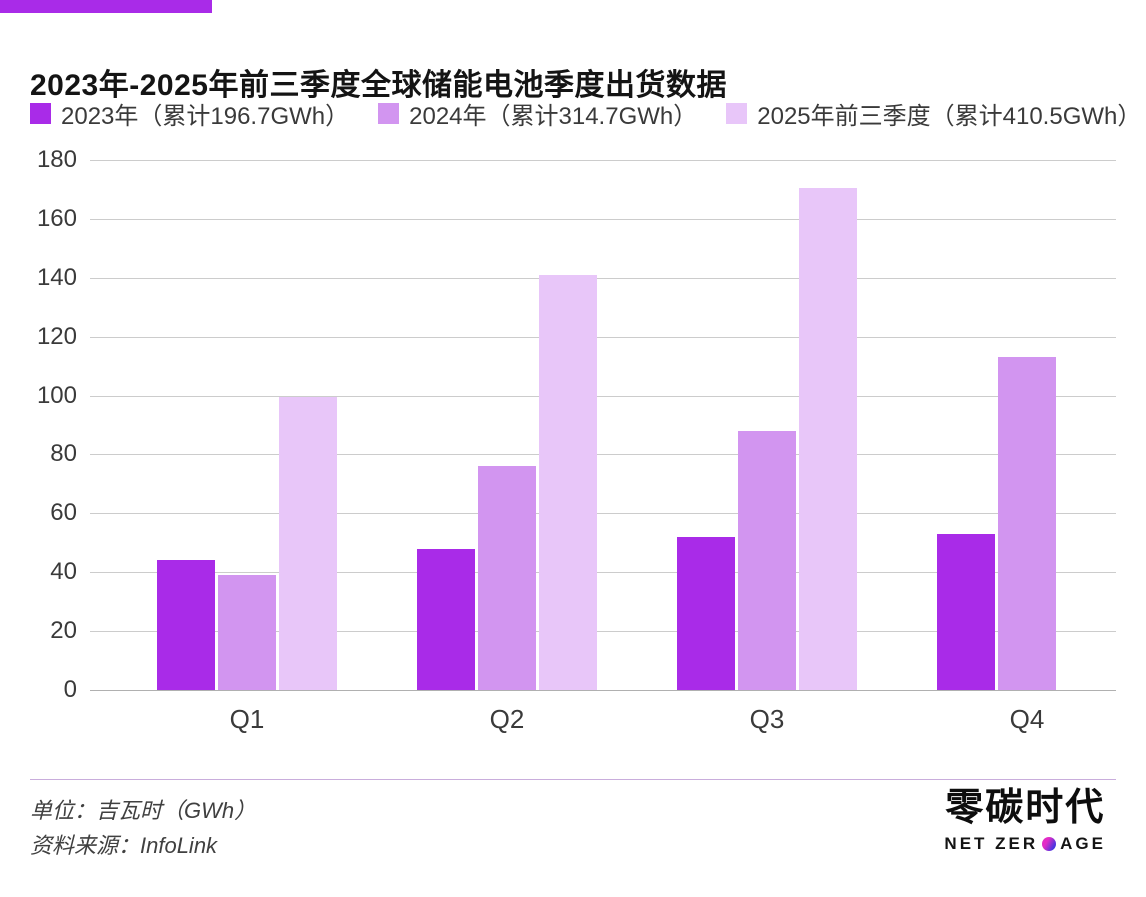 The width and height of the screenshot is (1146, 897). I want to click on y-axis-tick-160: 160, so click(56, 218).